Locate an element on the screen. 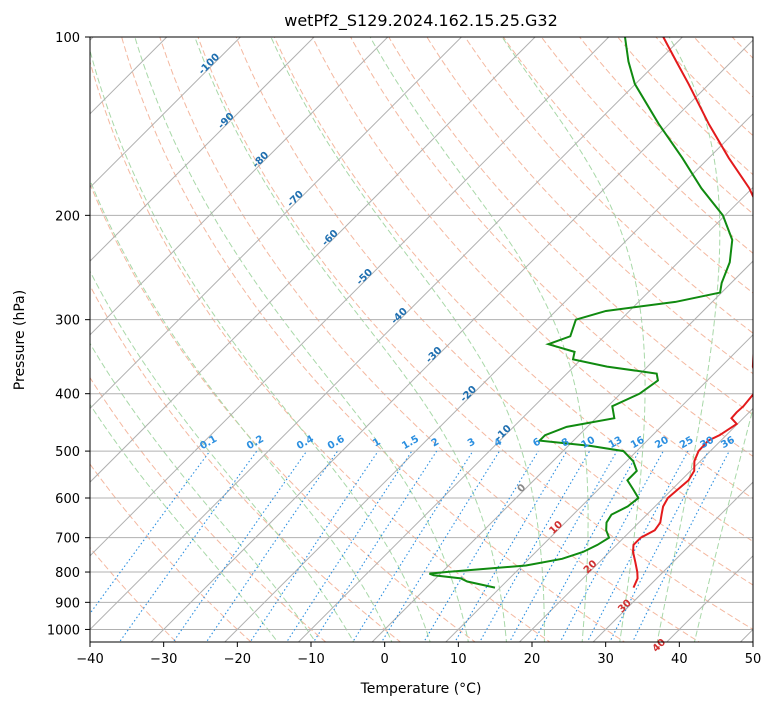 The height and width of the screenshot is (708, 775). chart-title: wetPf2_S129.2024.162.15.25.G32 is located at coordinates (421, 21).